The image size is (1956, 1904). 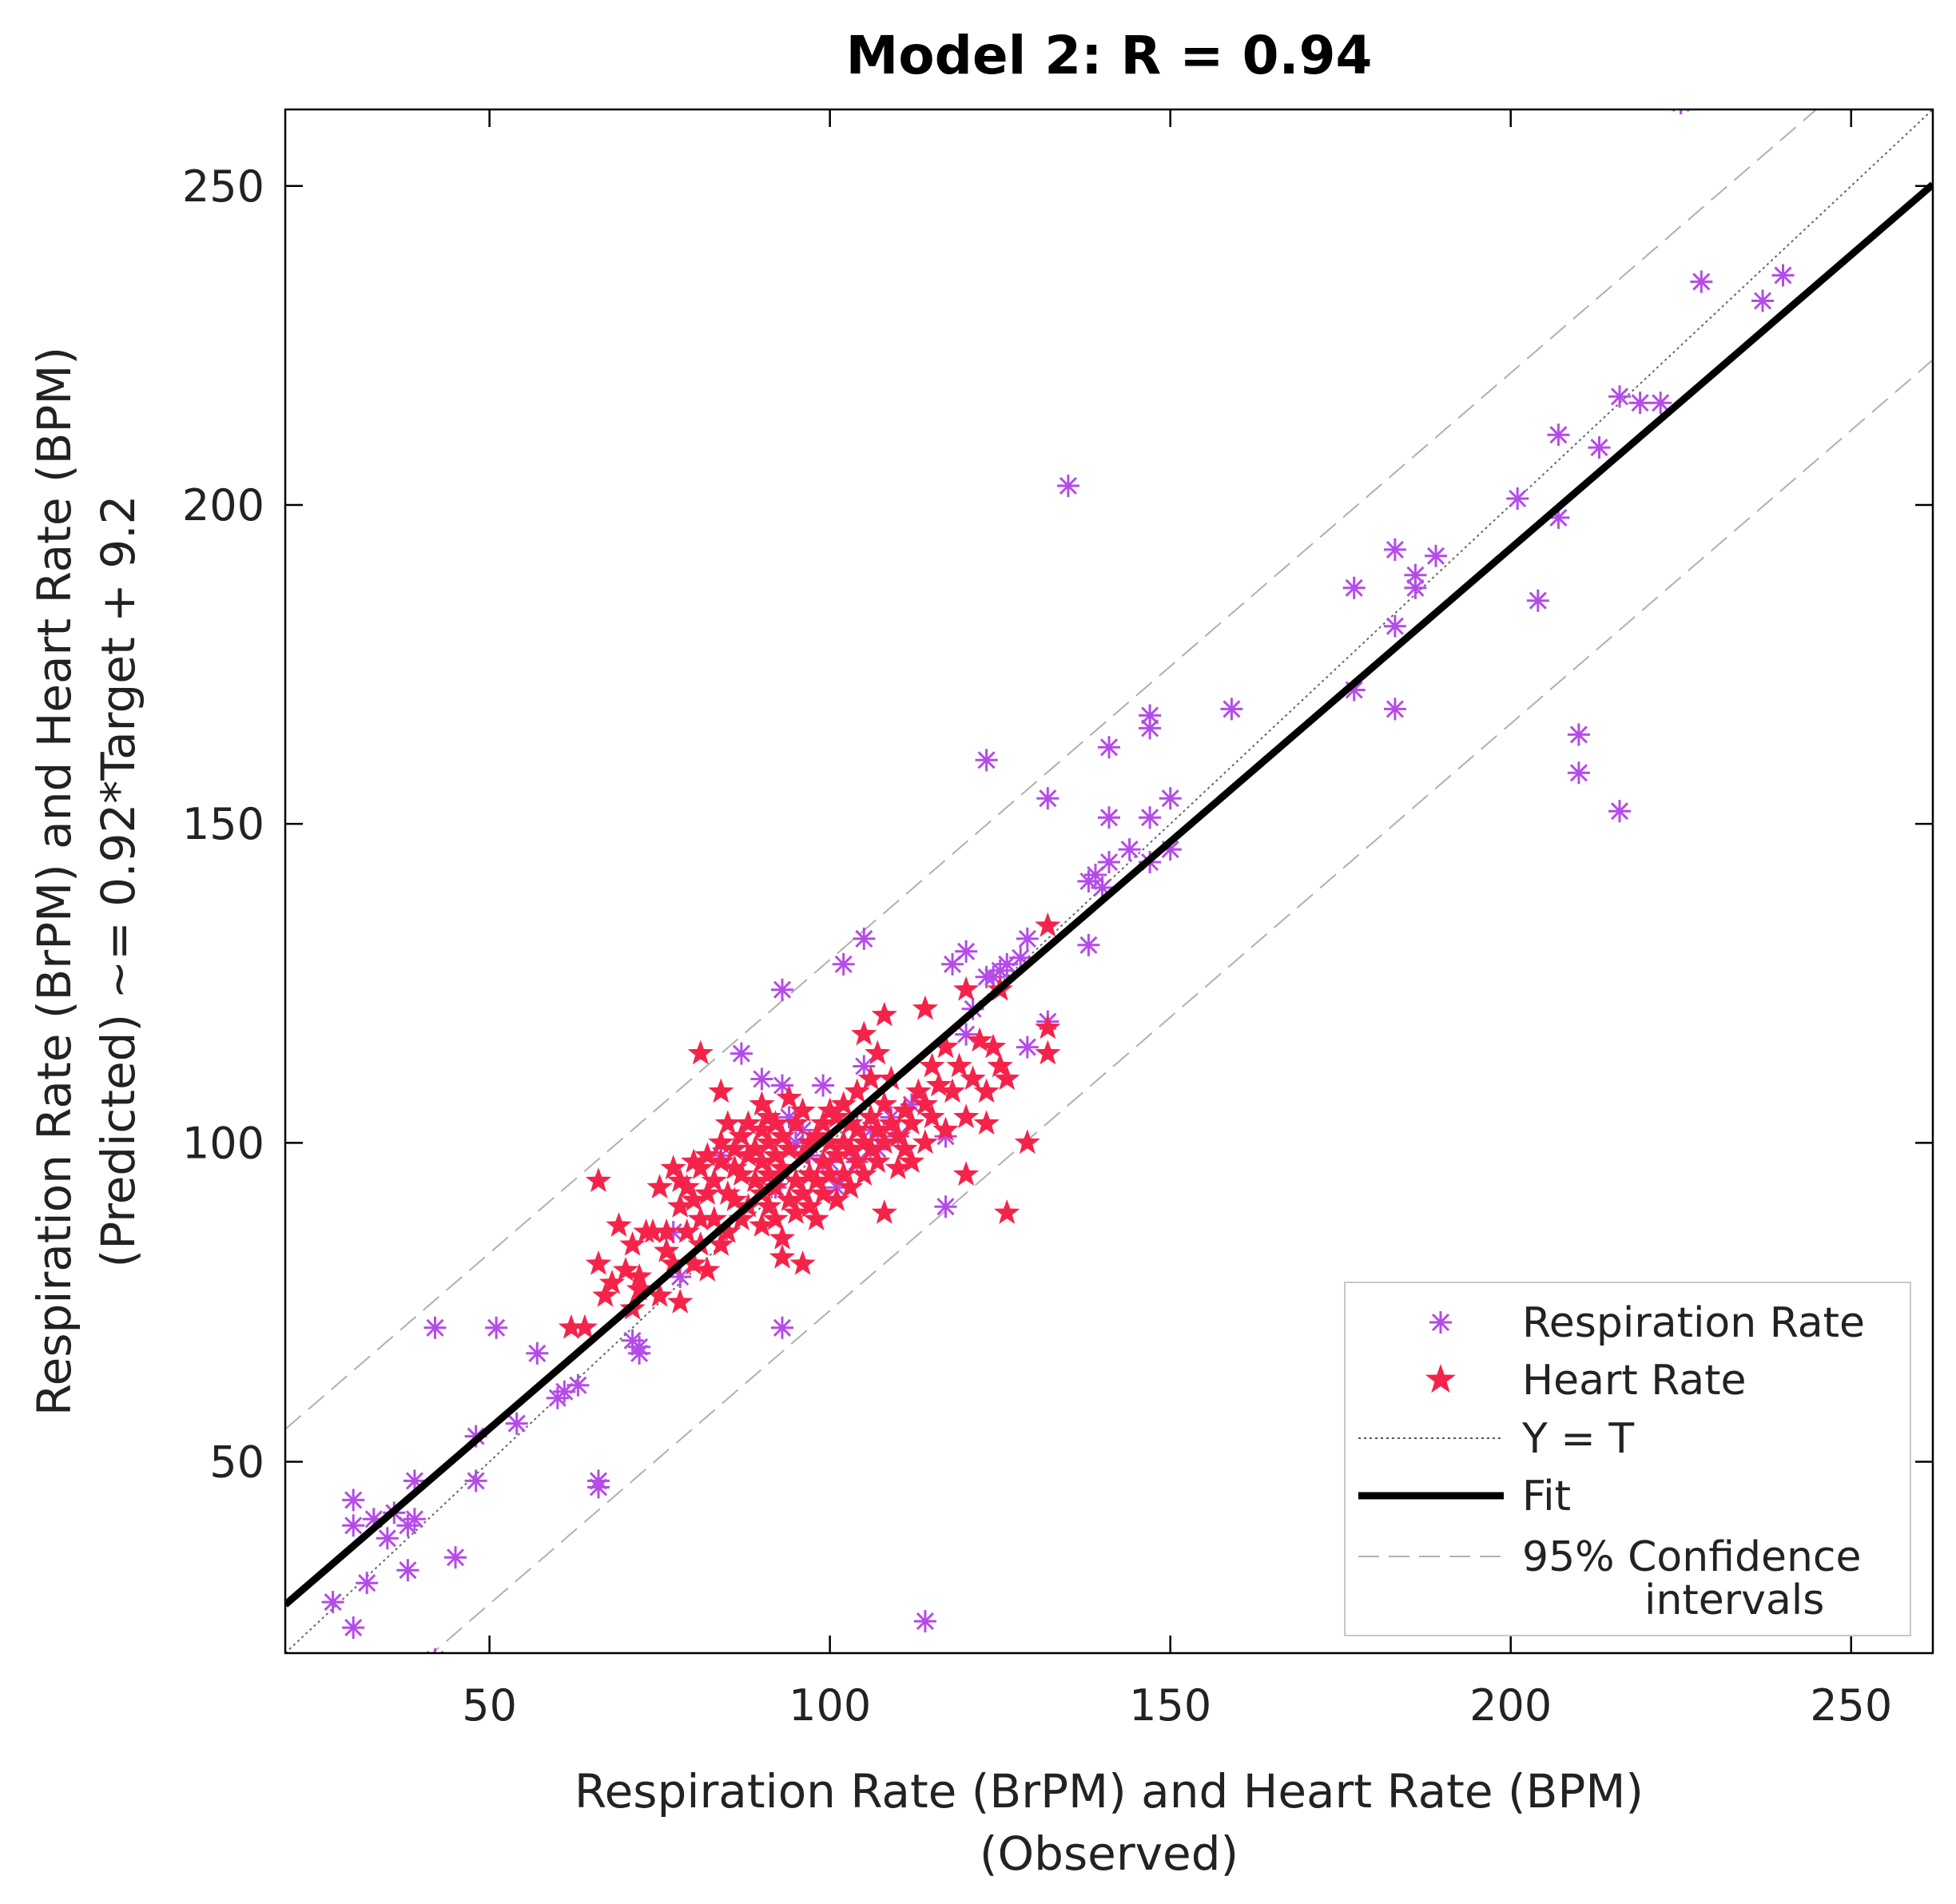 I want to click on legend-box, so click(x=1628, y=1459).